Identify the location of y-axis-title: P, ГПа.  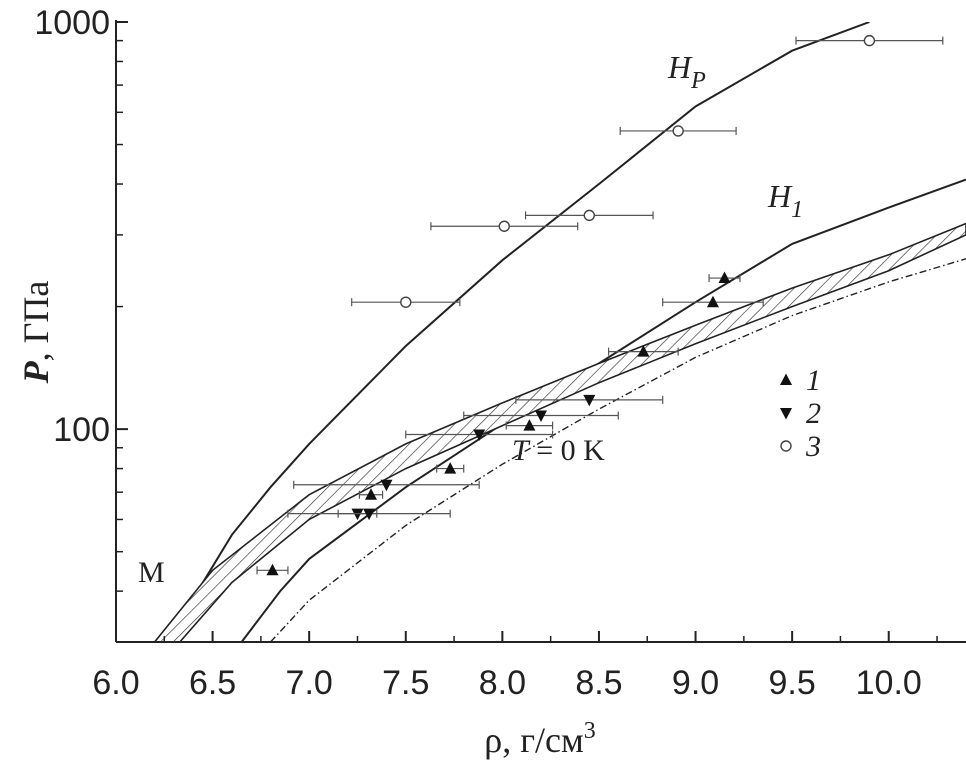
(36, 333).